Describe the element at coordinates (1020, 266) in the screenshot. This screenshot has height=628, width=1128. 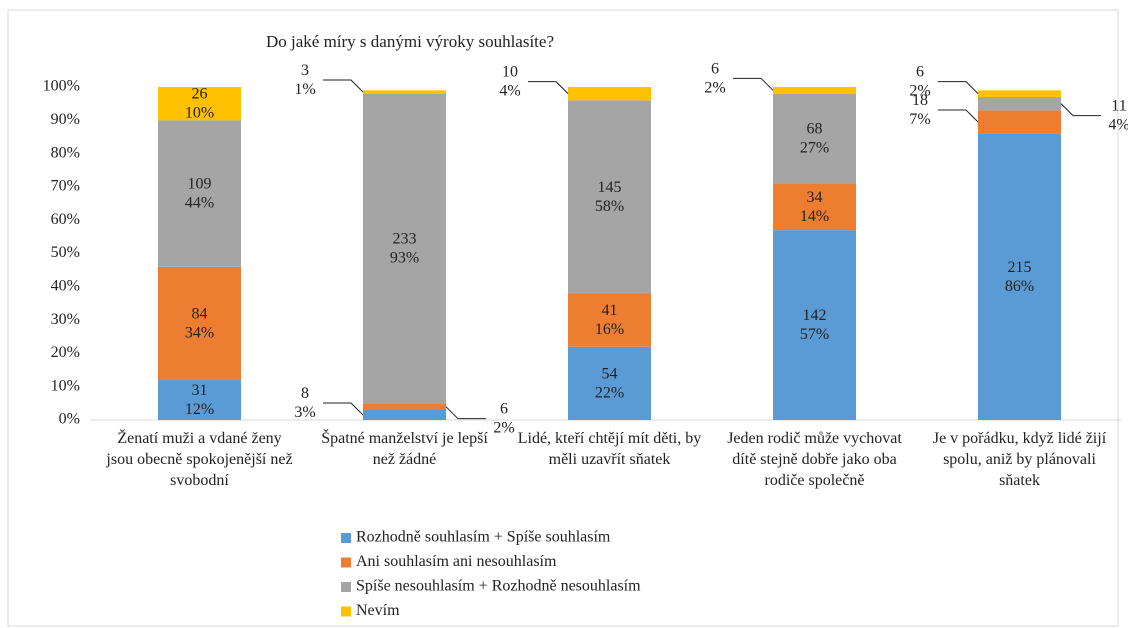
I see `data-label-count: 215` at that location.